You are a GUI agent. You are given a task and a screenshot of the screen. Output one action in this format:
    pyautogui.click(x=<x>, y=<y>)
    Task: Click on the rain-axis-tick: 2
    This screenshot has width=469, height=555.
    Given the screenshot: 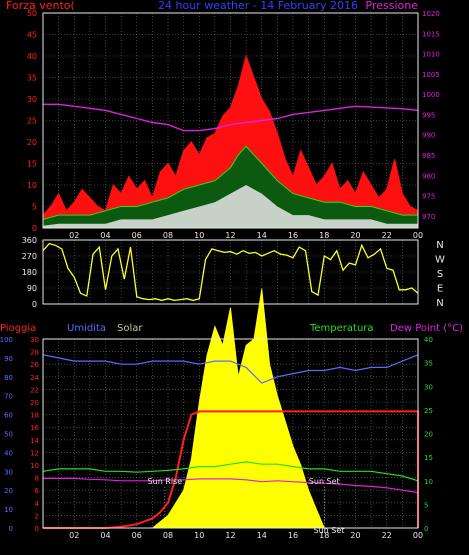 What is the action you would take?
    pyautogui.click(x=37, y=516)
    